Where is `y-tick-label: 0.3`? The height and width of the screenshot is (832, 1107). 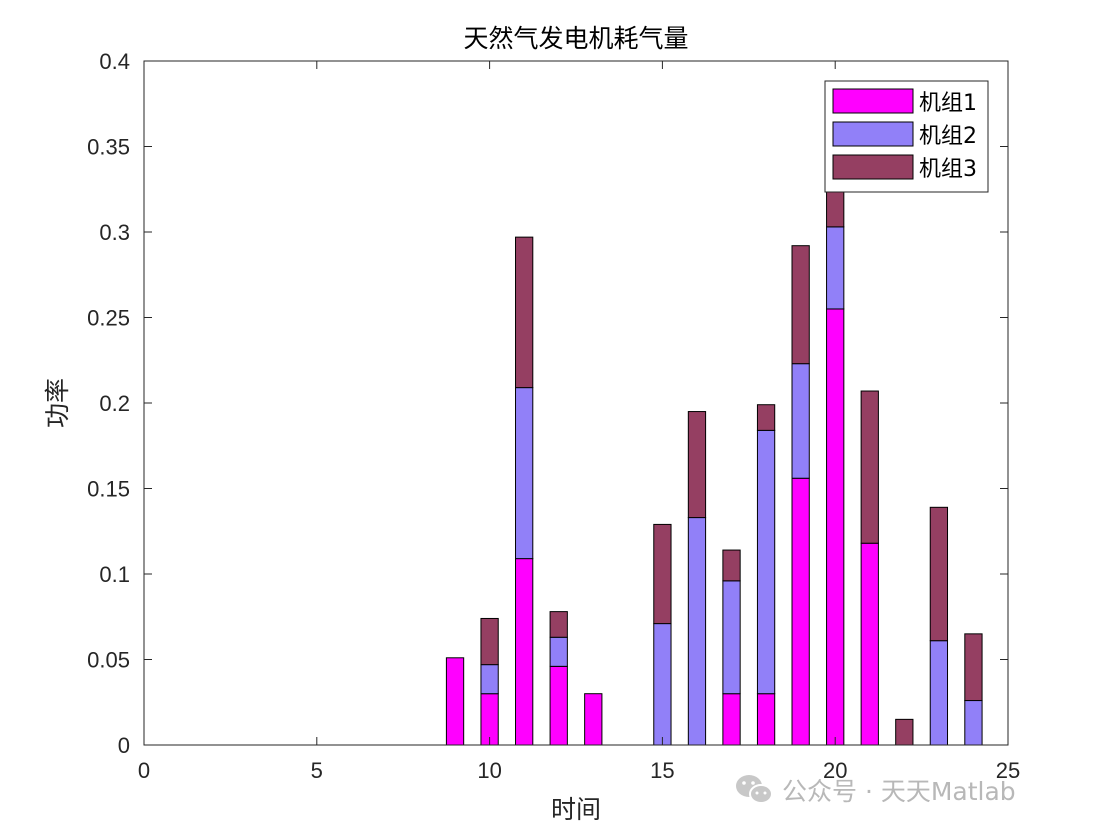 y-tick-label: 0.3 is located at coordinates (114, 232).